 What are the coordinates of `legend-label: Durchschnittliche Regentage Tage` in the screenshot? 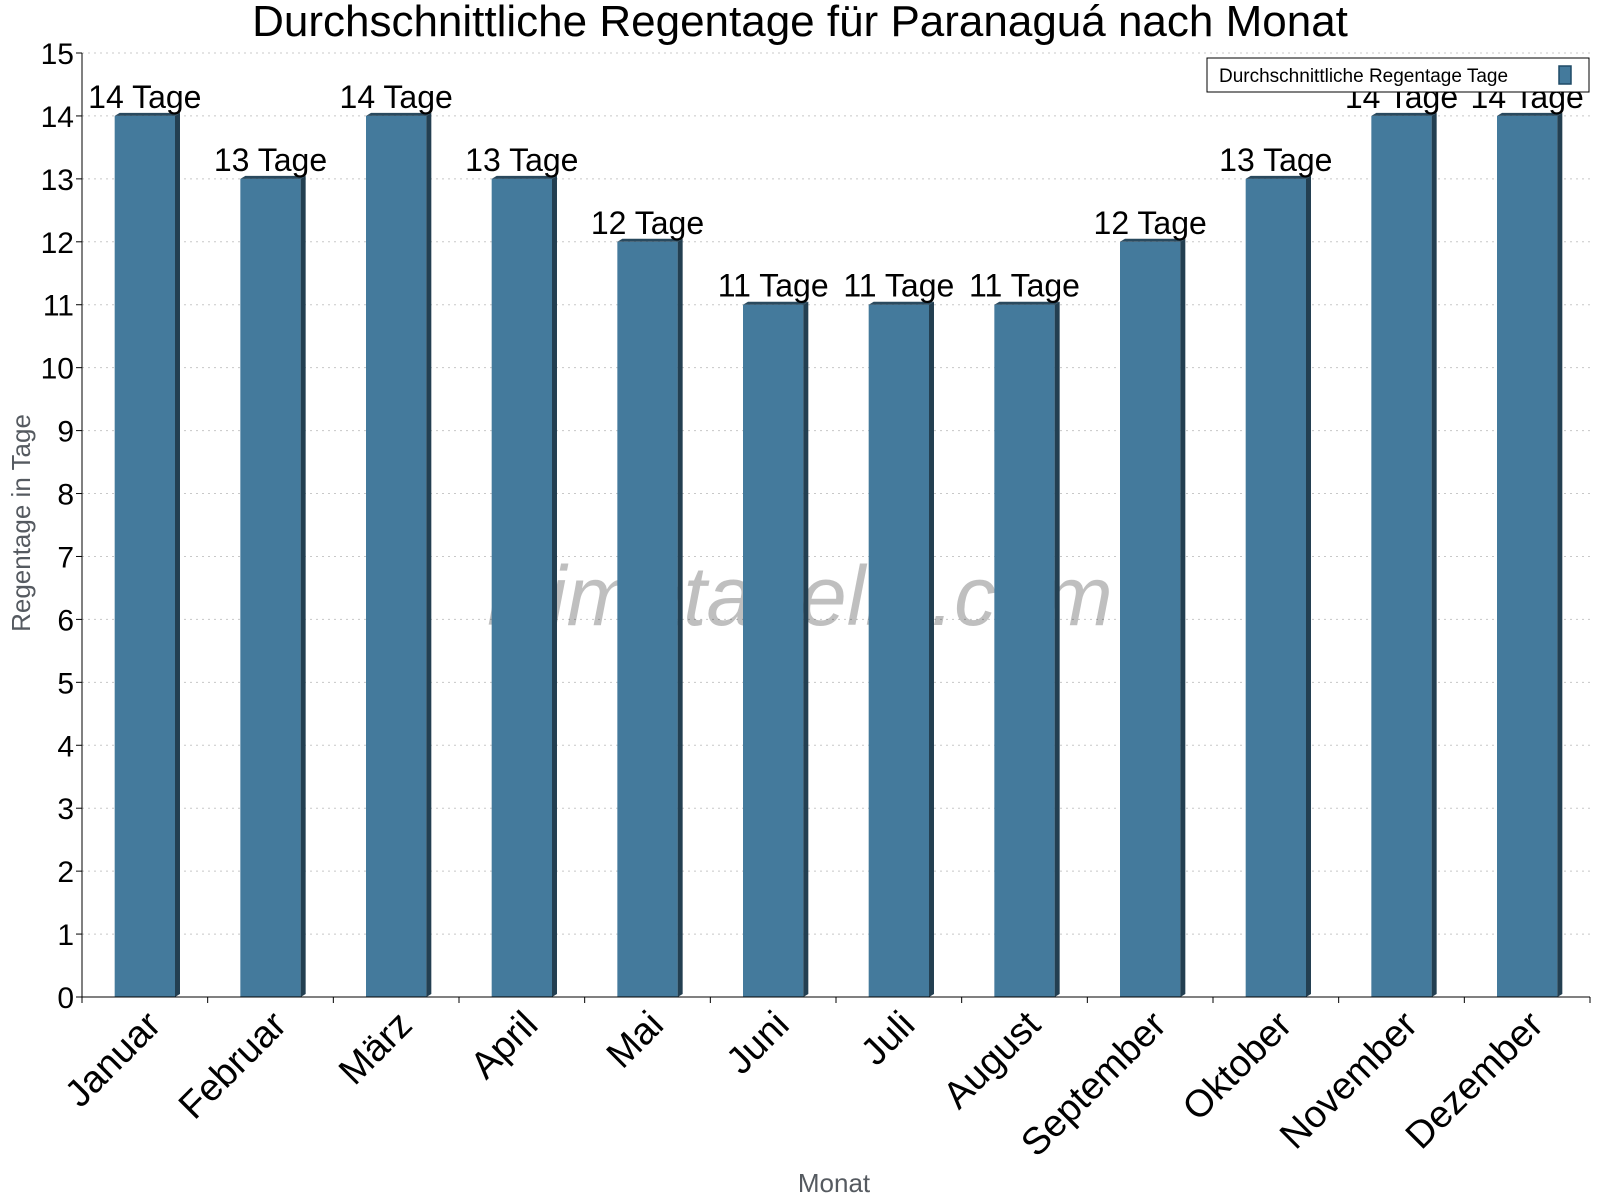 It's located at (1363, 76).